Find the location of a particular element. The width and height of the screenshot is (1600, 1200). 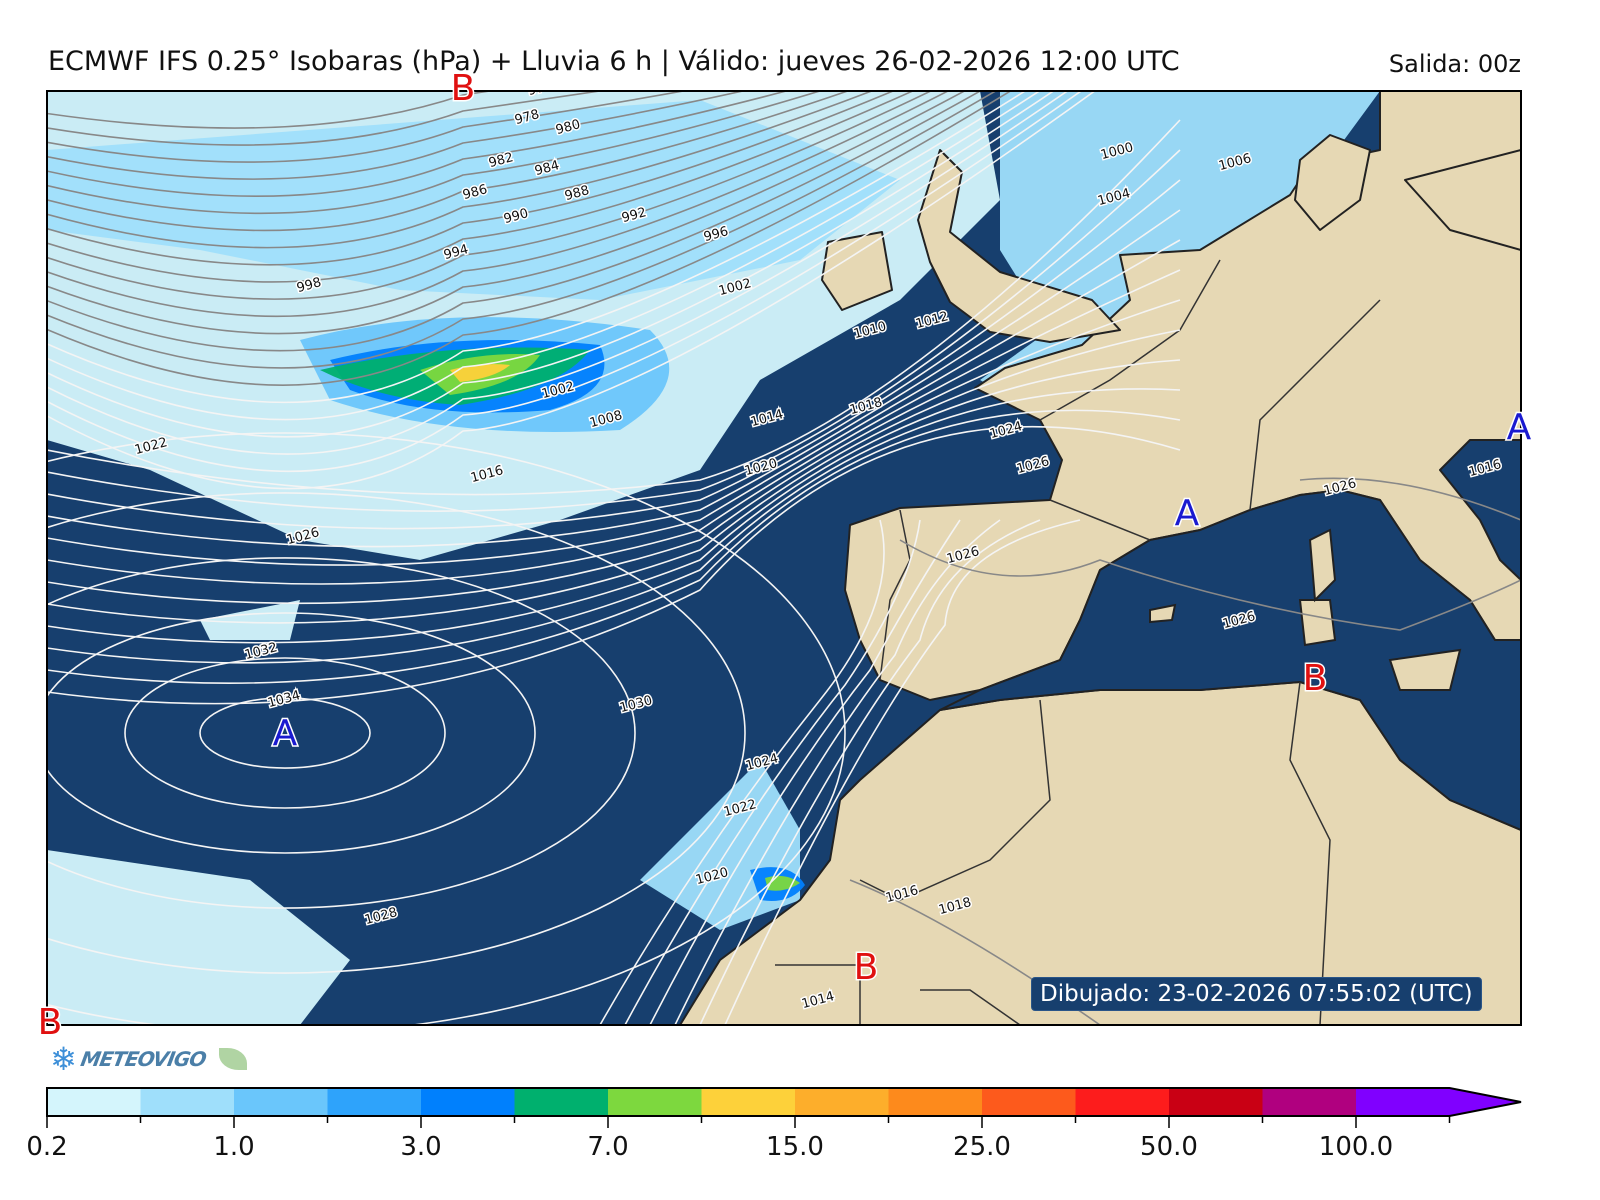

colorbar-tick-label: 15.0 is located at coordinates (795, 1147).